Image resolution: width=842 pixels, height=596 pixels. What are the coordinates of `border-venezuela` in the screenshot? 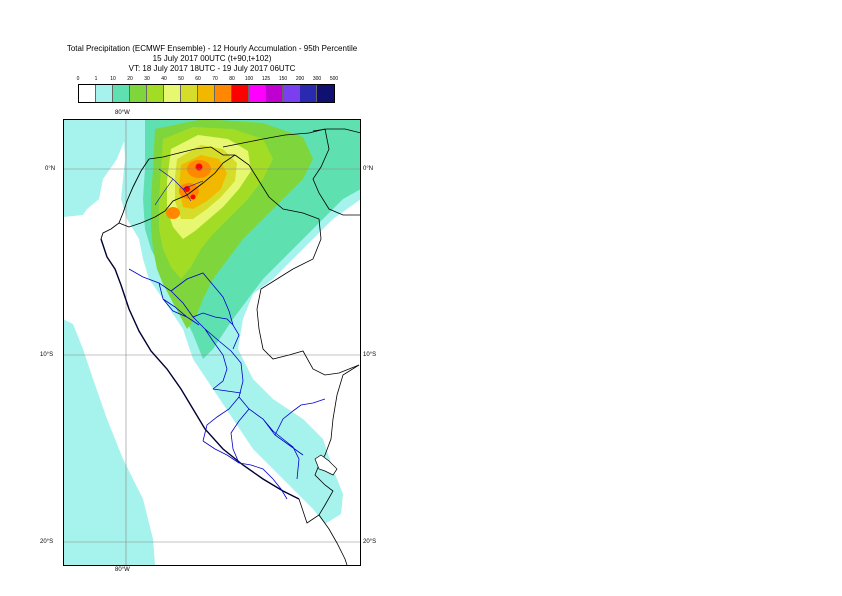 It's located at (336, 131).